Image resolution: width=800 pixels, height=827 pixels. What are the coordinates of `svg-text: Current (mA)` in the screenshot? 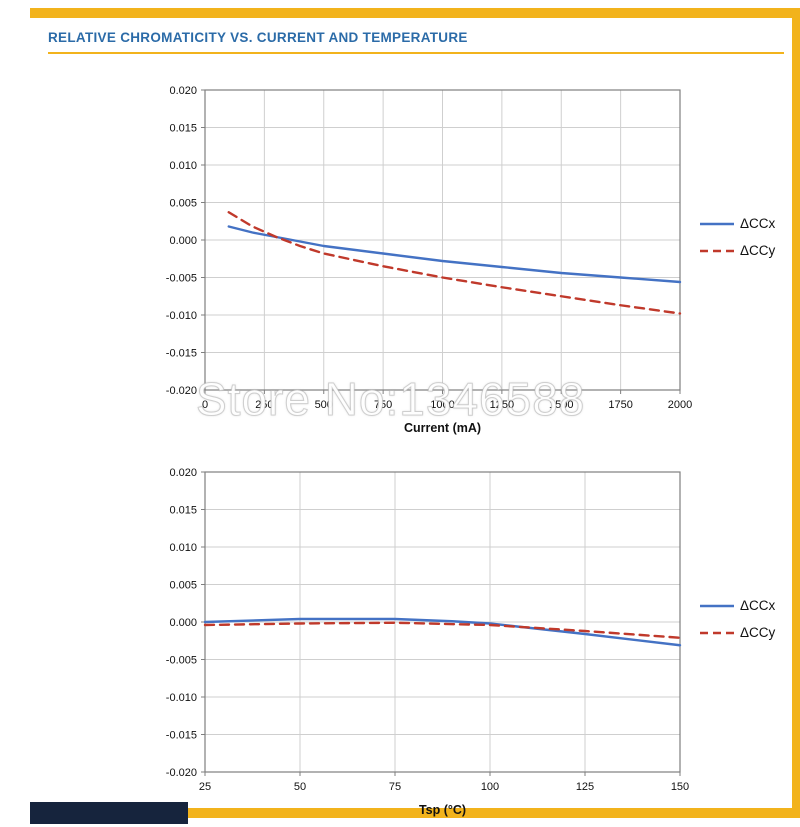 It's located at (442, 428).